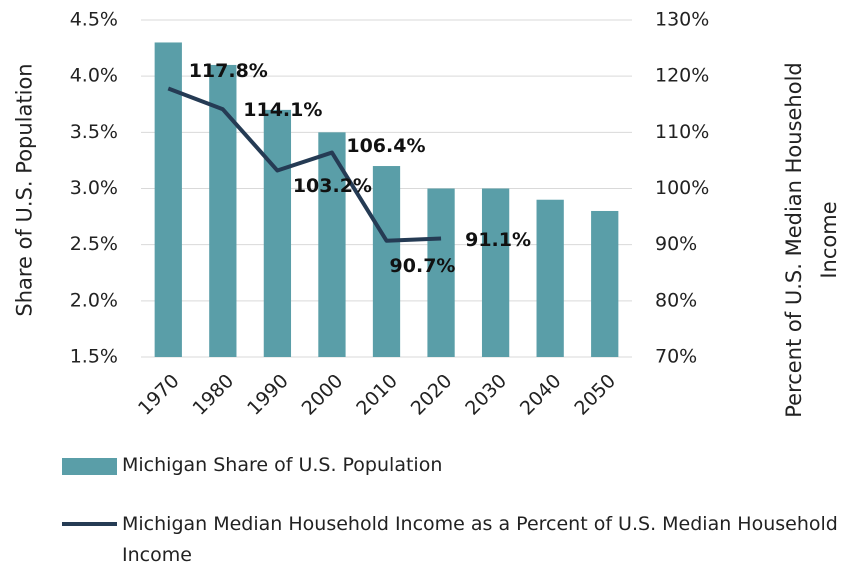 This screenshot has width=842, height=571. Describe the element at coordinates (676, 357) in the screenshot. I see `y2-tick-label: 70%` at that location.